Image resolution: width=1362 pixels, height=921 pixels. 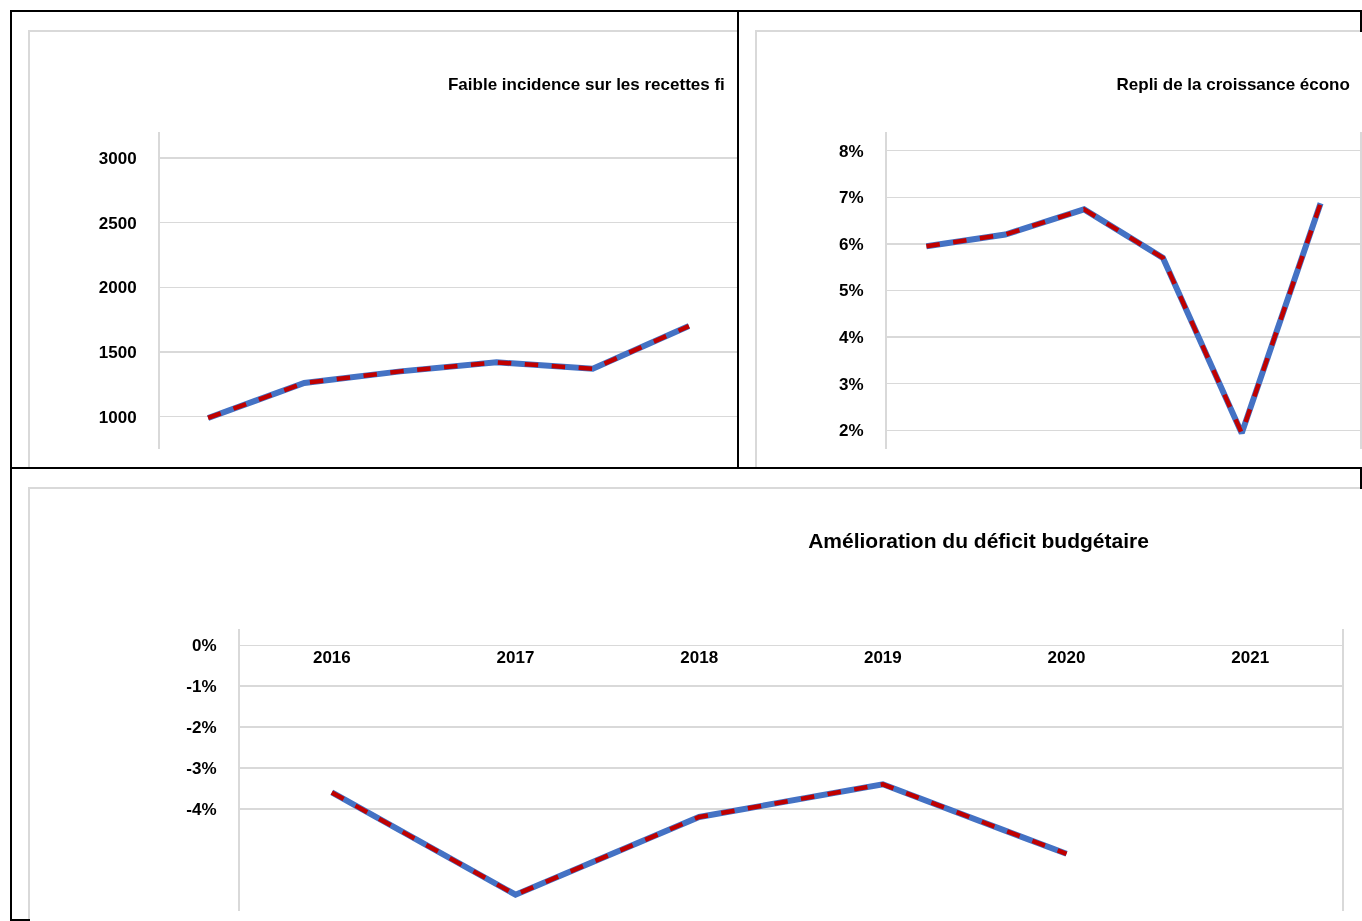 What do you see at coordinates (699, 658) in the screenshot?
I see `x-tick-label: 2018` at bounding box center [699, 658].